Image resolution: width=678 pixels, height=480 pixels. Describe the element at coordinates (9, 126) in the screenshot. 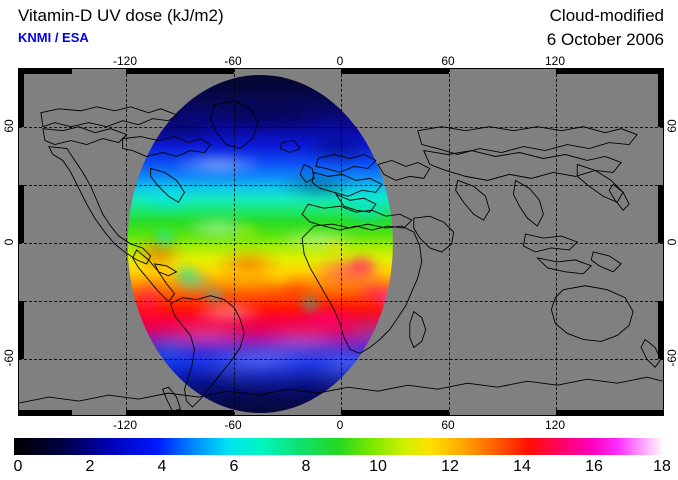

I see `lat-tick-label-left-60: 60` at that location.